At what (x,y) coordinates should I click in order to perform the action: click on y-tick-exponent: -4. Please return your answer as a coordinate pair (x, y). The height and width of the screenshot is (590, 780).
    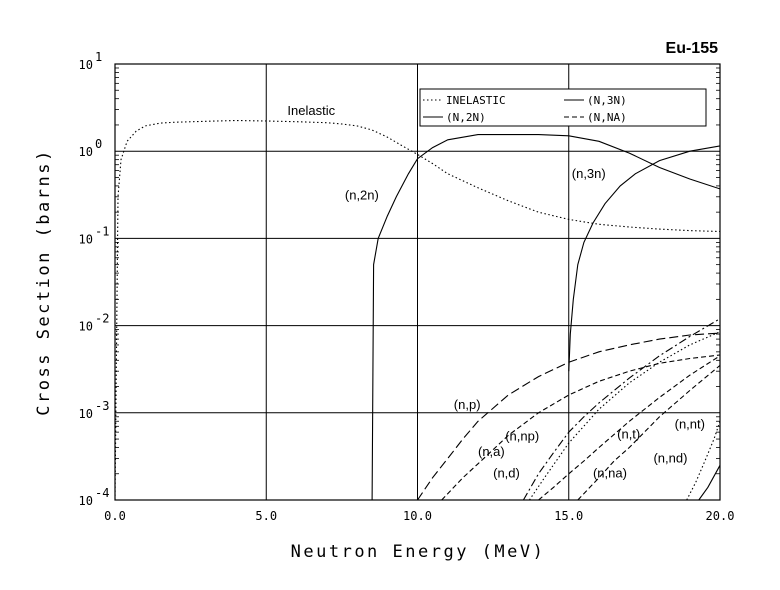
    Looking at the image, I should click on (102, 493).